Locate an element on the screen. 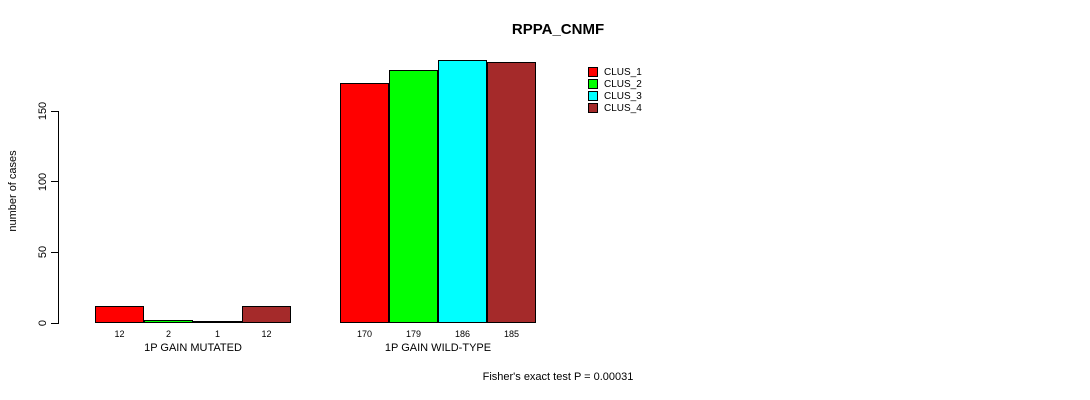  legend-label: CLUS_2 is located at coordinates (623, 84).